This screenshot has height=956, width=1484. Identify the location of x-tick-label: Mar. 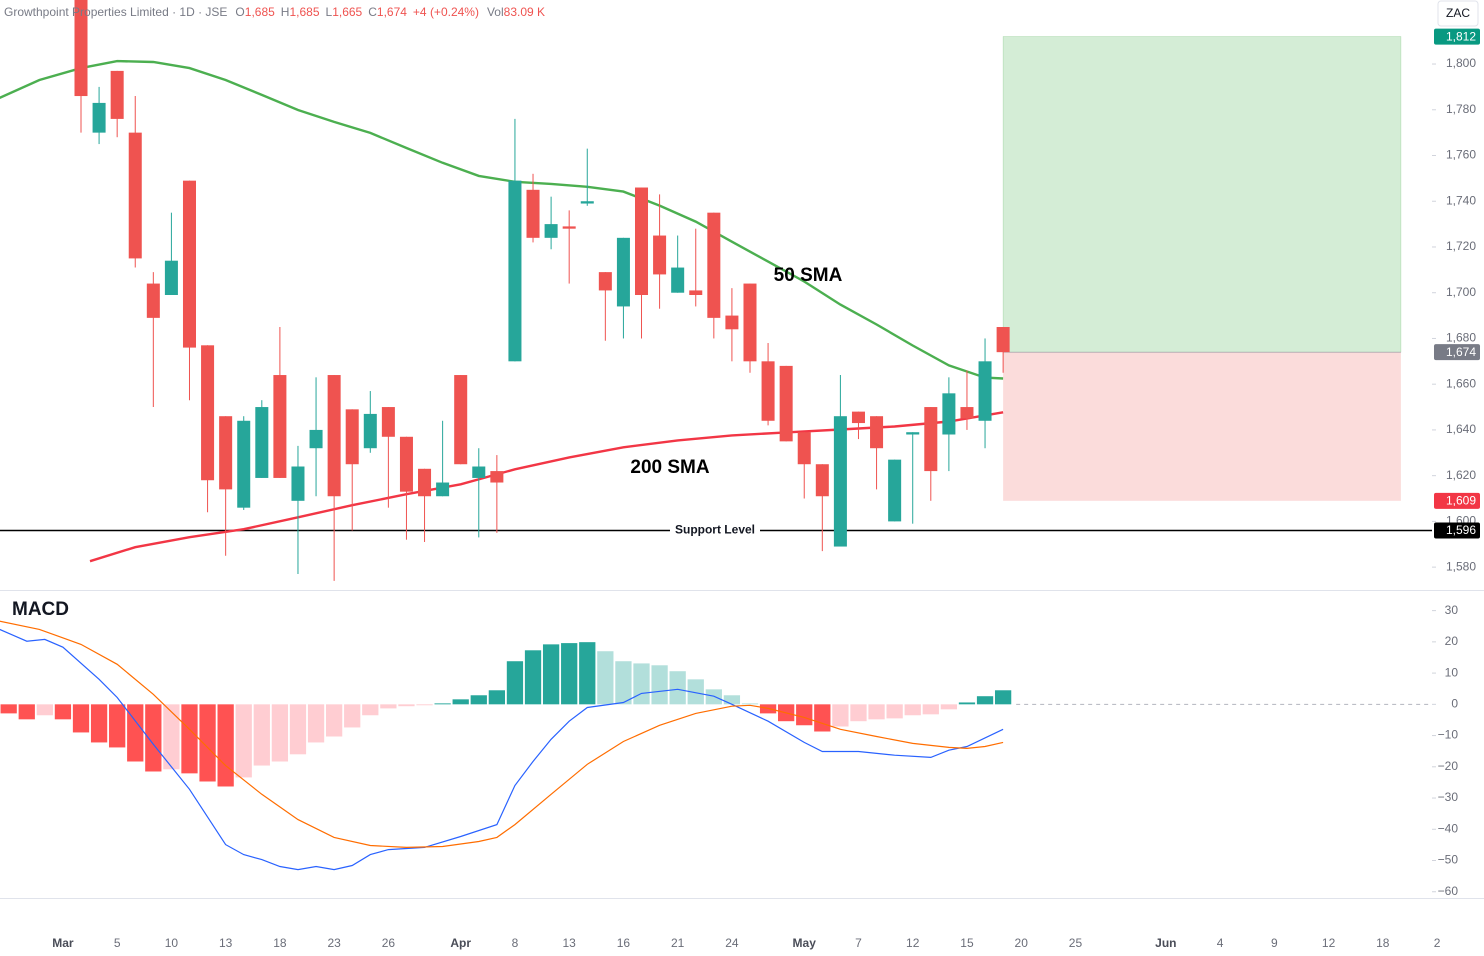
(63, 943).